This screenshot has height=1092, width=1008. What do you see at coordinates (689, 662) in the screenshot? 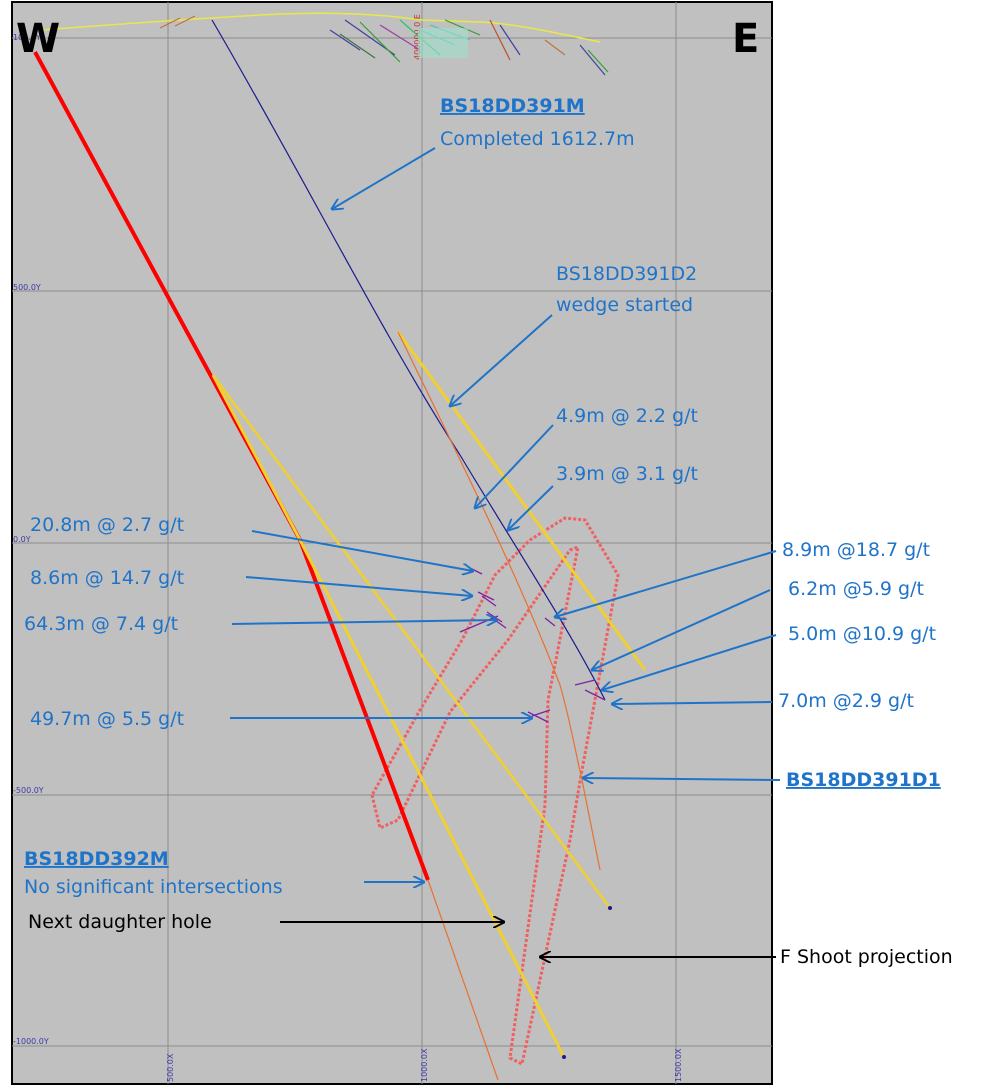
I see `arrow-intersection-r2` at bounding box center [689, 662].